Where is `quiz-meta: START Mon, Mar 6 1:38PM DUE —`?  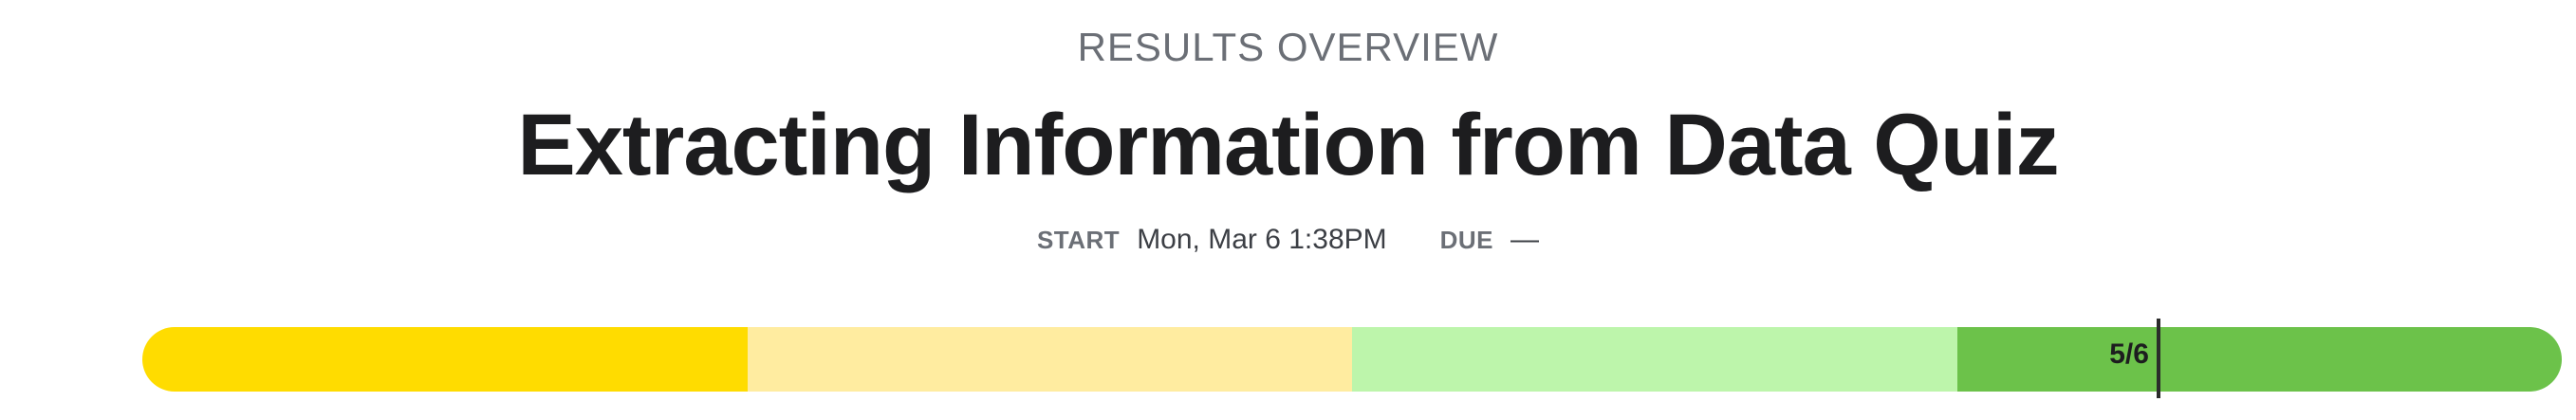 quiz-meta: START Mon, Mar 6 1:38PM DUE — is located at coordinates (1288, 240).